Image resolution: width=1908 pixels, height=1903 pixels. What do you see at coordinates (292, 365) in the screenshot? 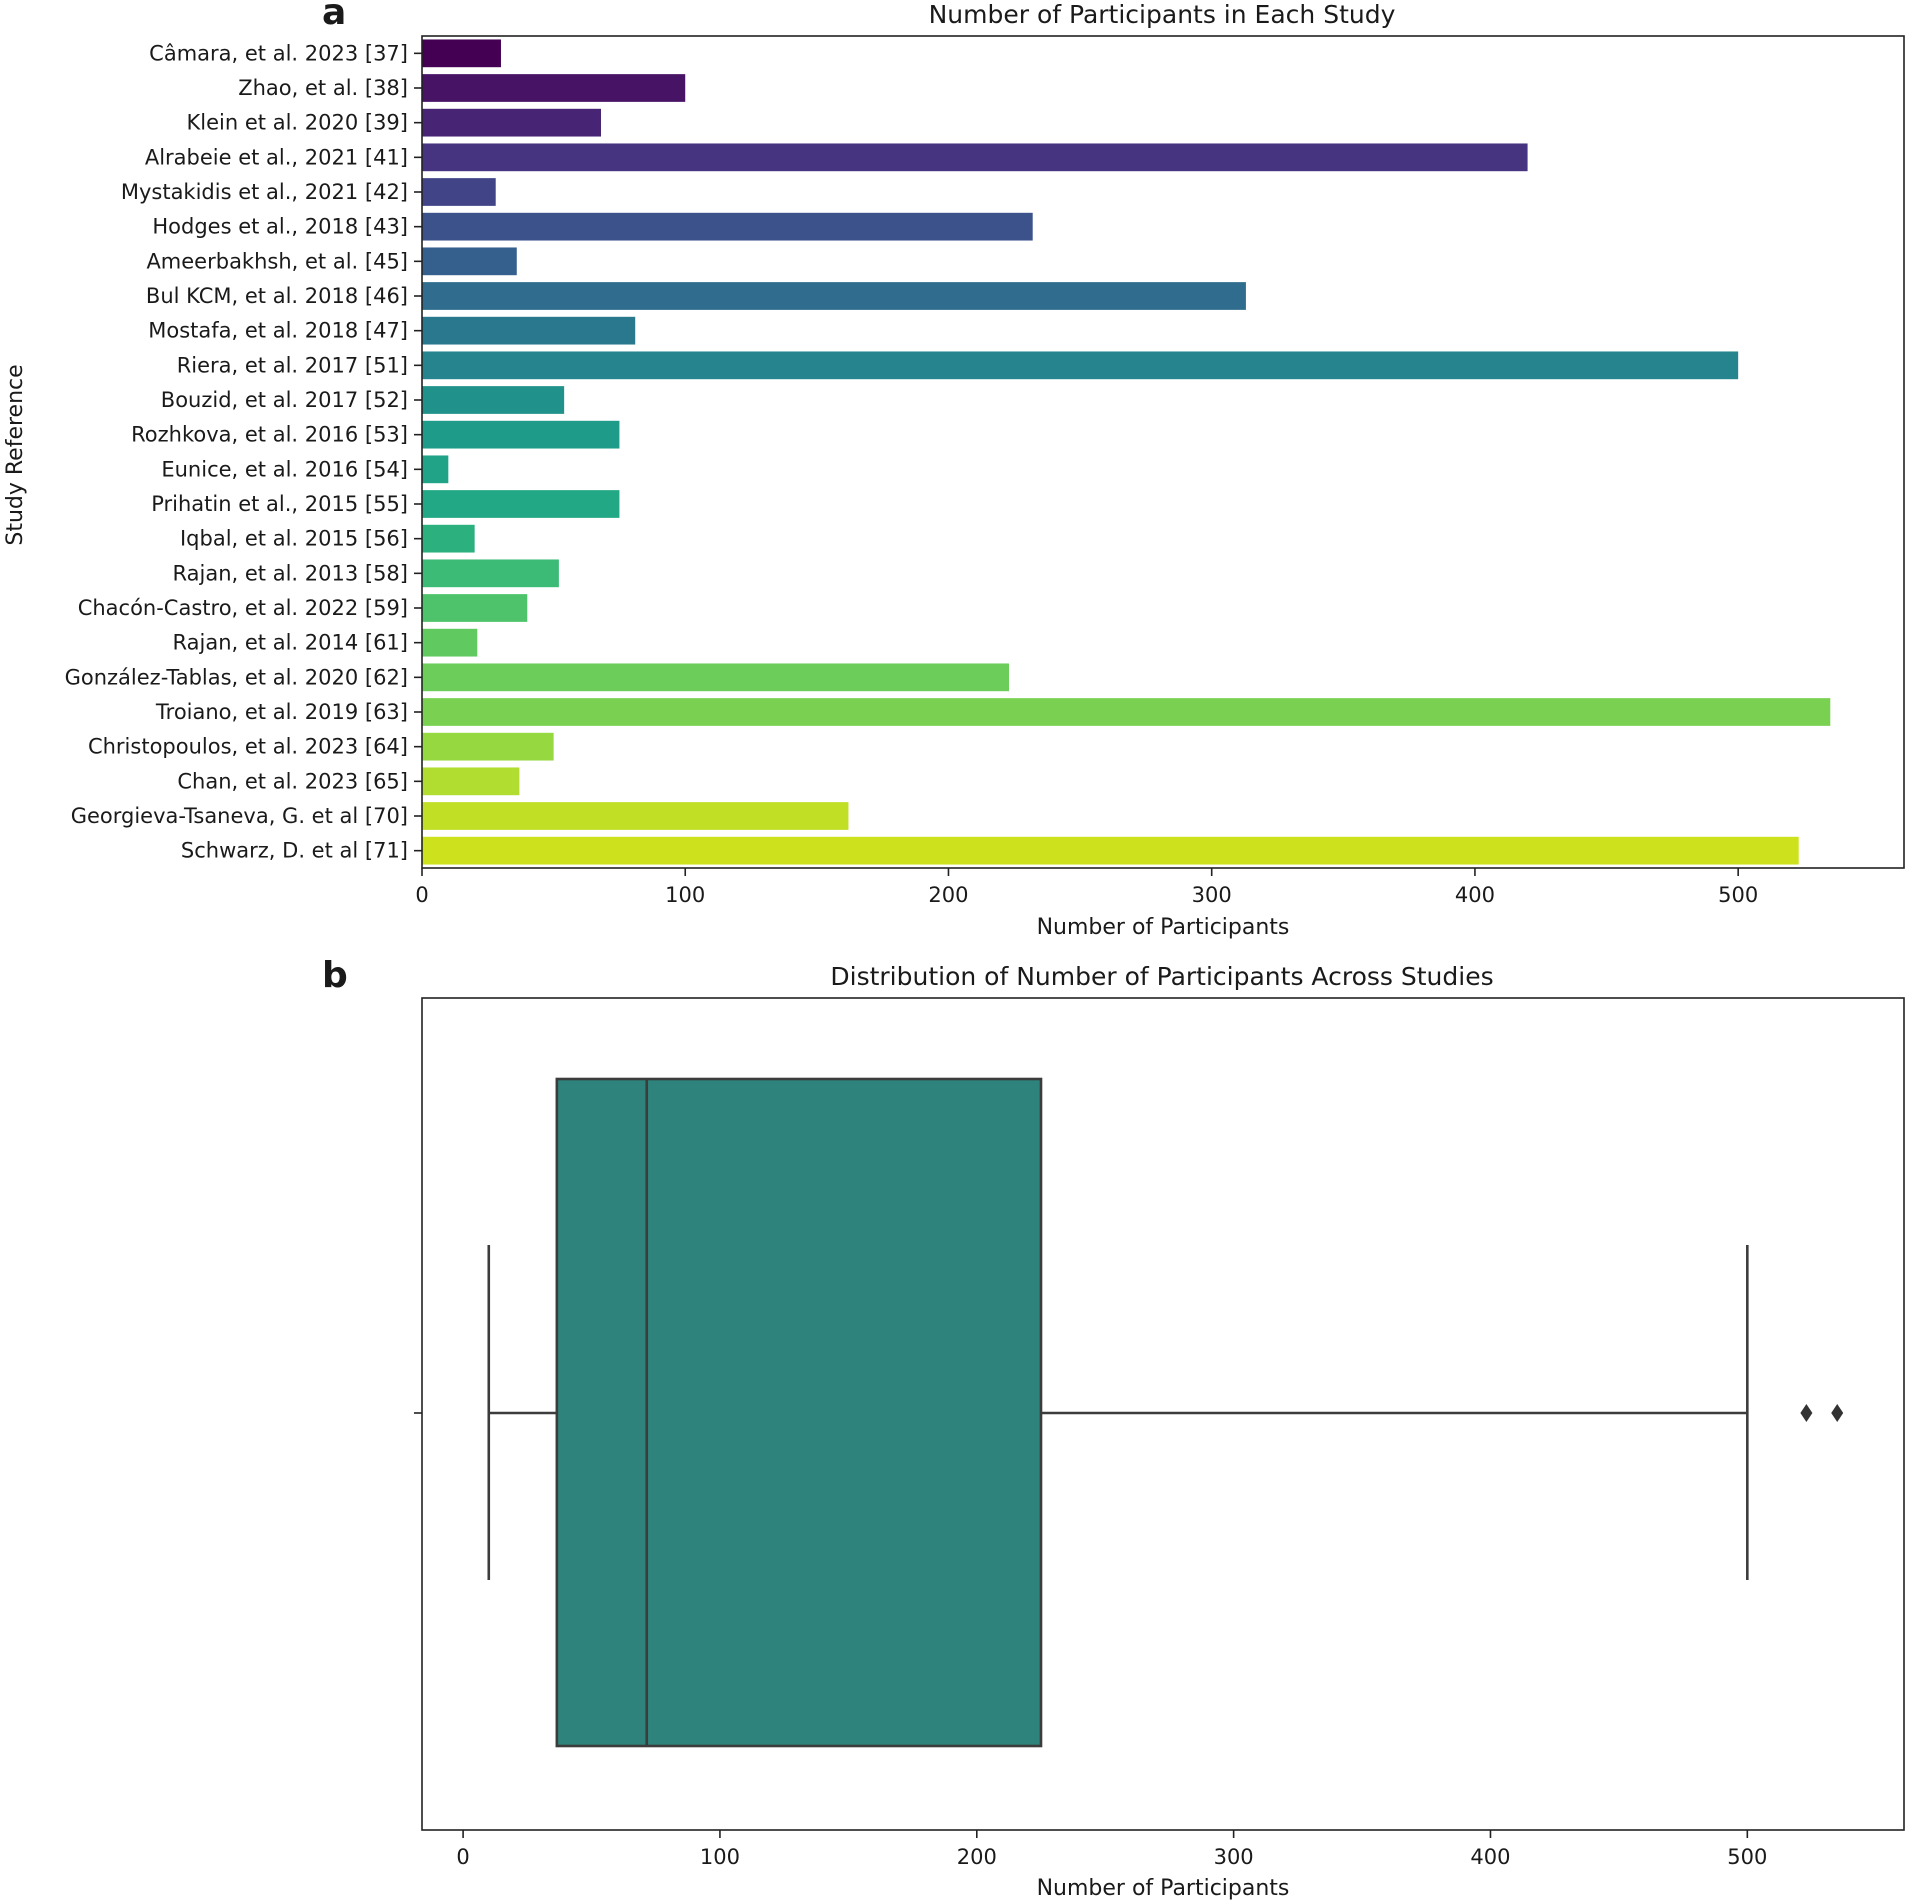
I see `category-label: Riera, et al. 2017 [51]` at bounding box center [292, 365].